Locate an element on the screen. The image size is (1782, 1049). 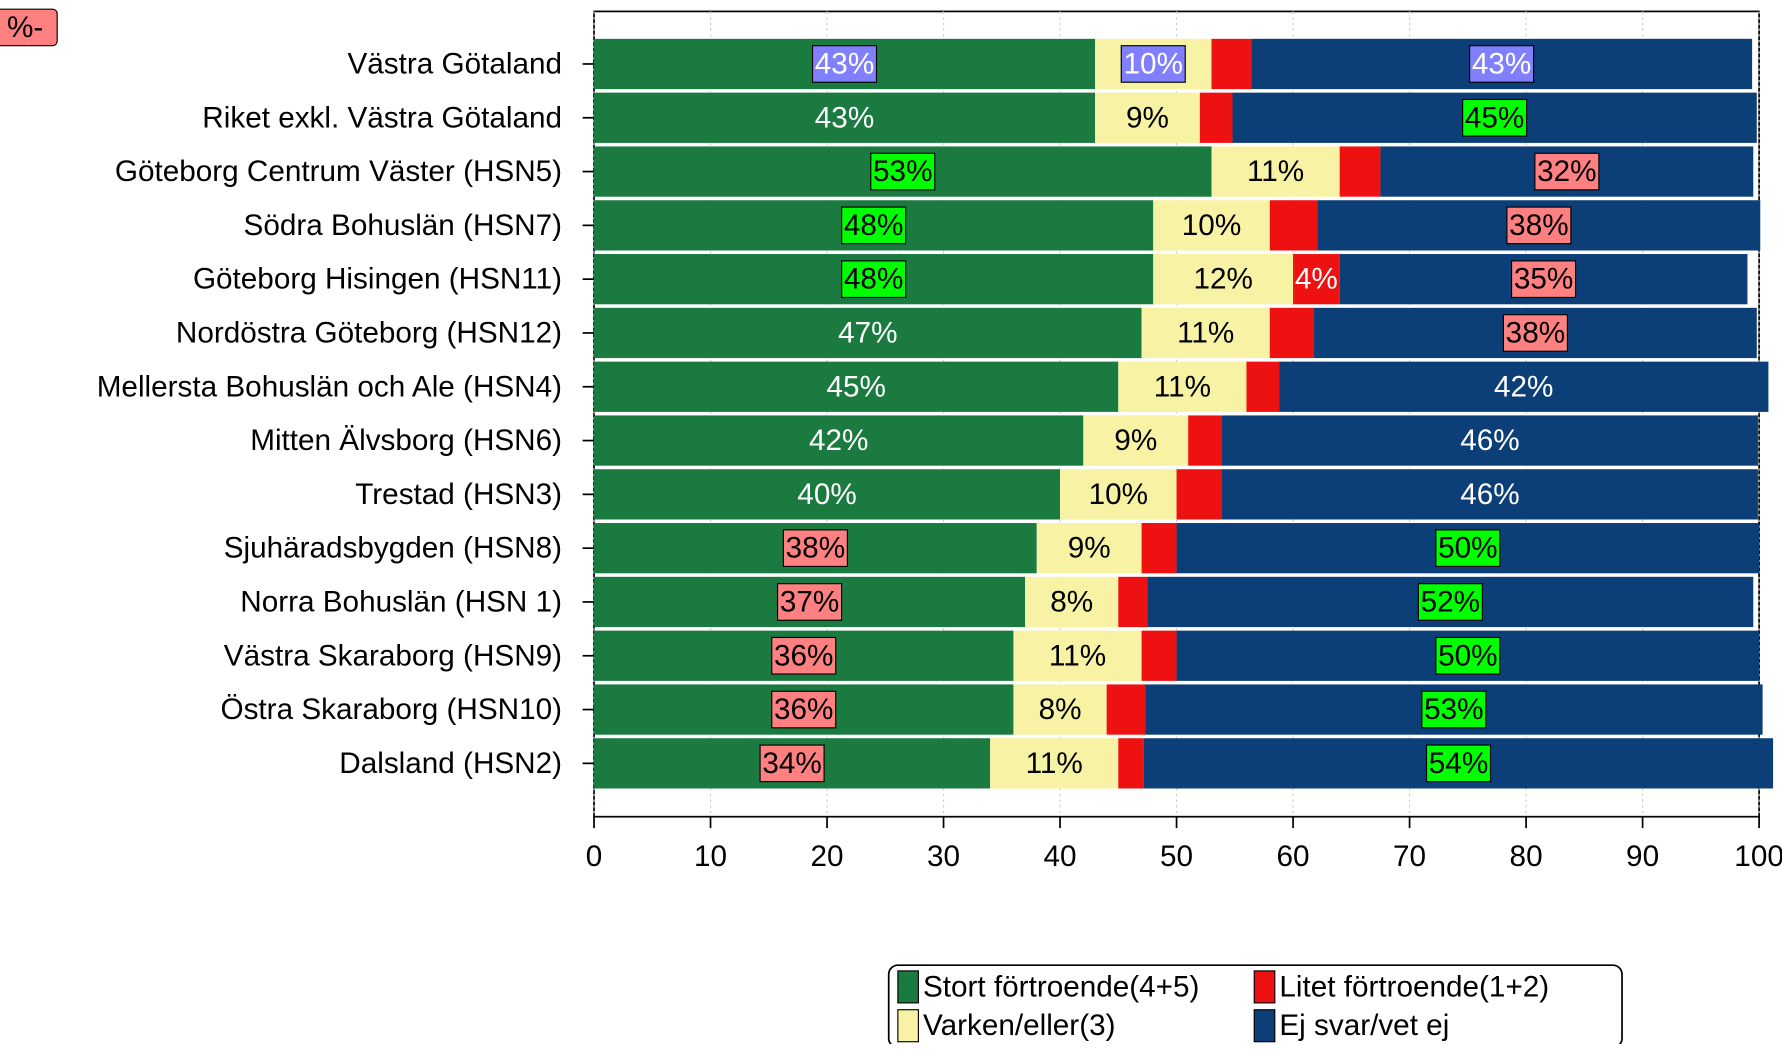
data-label: 37% is located at coordinates (809, 601).